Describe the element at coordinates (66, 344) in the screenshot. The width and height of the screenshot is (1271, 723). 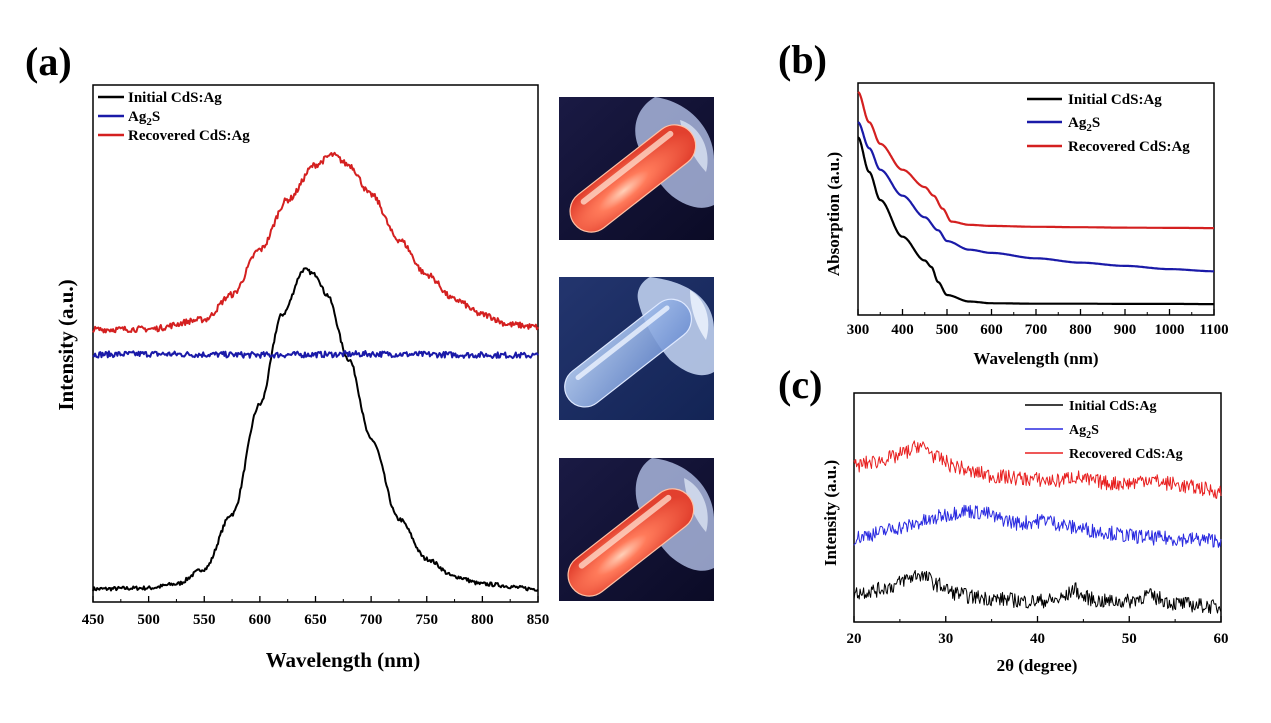
I see `panel-a-y-label: Intensity (a.u.)` at that location.